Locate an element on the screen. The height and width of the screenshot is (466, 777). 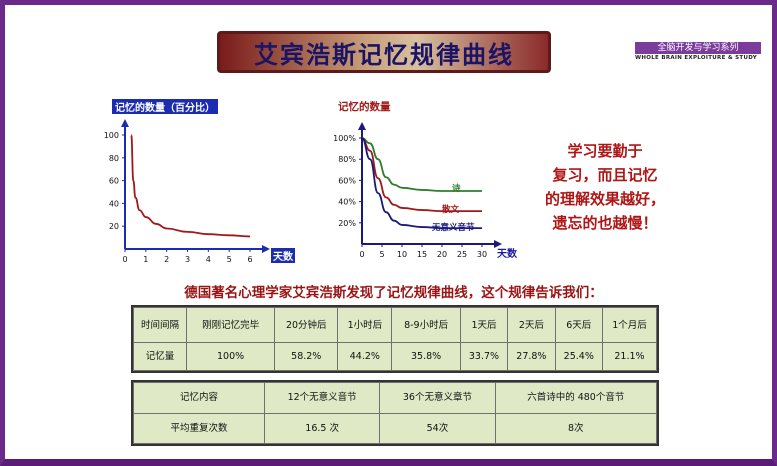
description: 德国著名心理学家艾宾浩斯发现了记忆规律曲线，这个规律告诉我们： is located at coordinates (393, 293).